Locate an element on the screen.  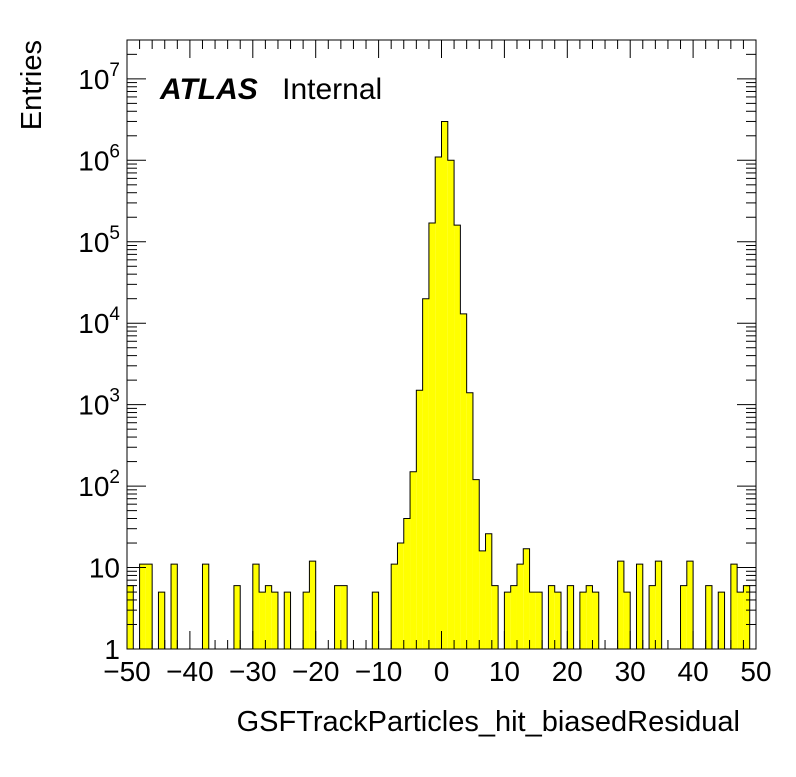
x-tick-labels: −50 −40 −30 −20 −10 0 10 20 30 40 50 is located at coordinates (437, 671).